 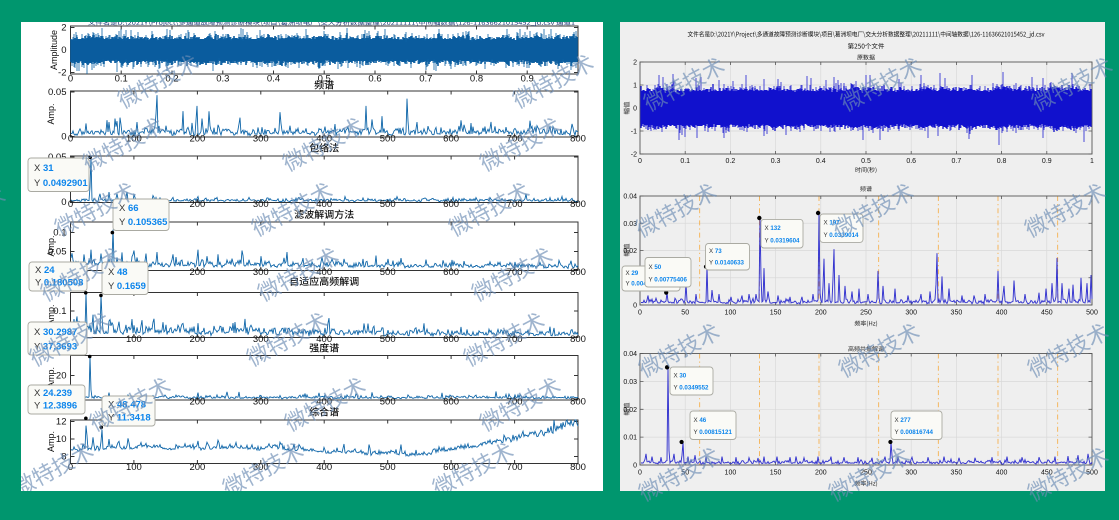 What do you see at coordinates (630, 224) in the screenshot?
I see `svg-text: 0.03` at bounding box center [630, 224].